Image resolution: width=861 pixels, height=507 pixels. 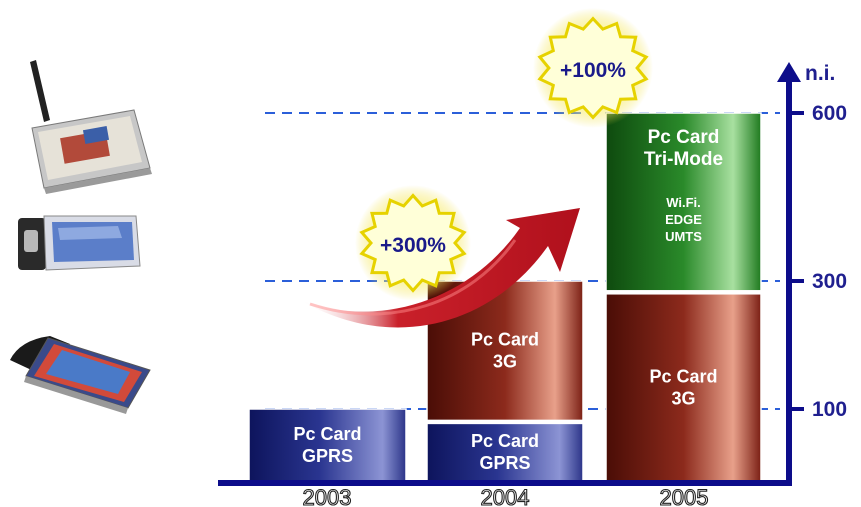 What do you see at coordinates (683, 219) in the screenshot?
I see `bar-sublabel-2005-1: EDGE` at bounding box center [683, 219].